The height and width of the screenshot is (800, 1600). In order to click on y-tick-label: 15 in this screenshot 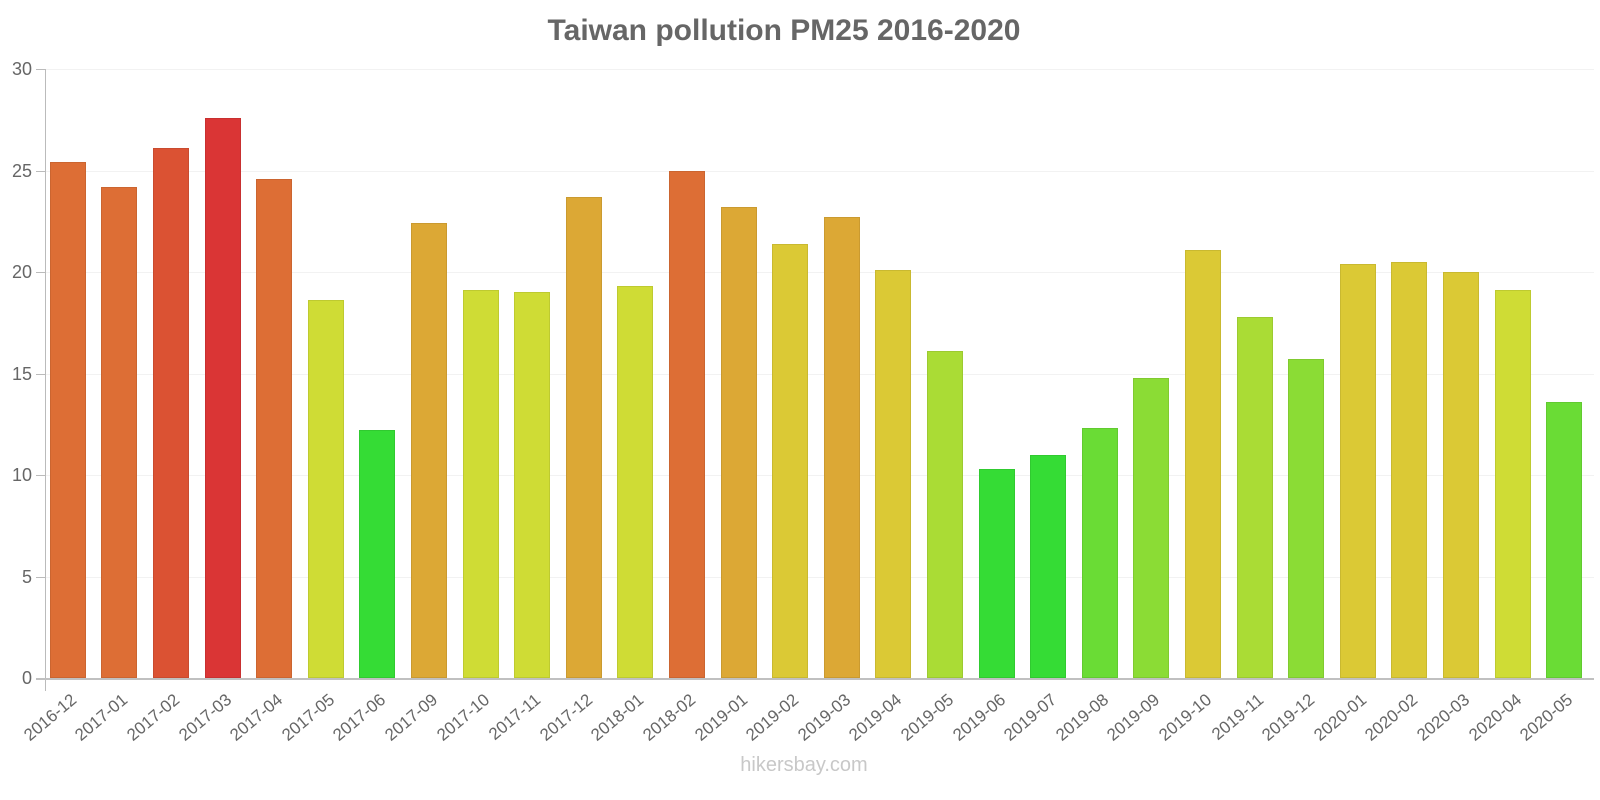, I will do `click(21, 373)`.